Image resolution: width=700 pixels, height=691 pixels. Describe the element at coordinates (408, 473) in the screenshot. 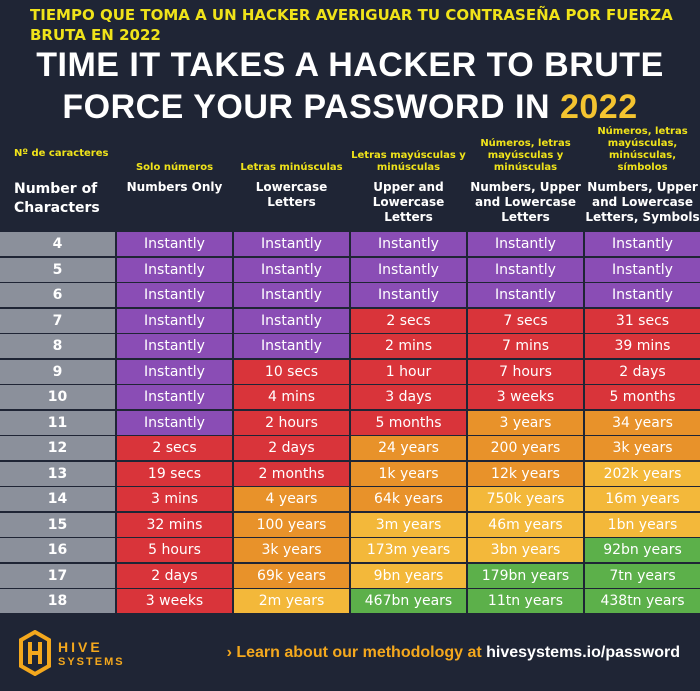

I see `time-cell: 1k years` at that location.